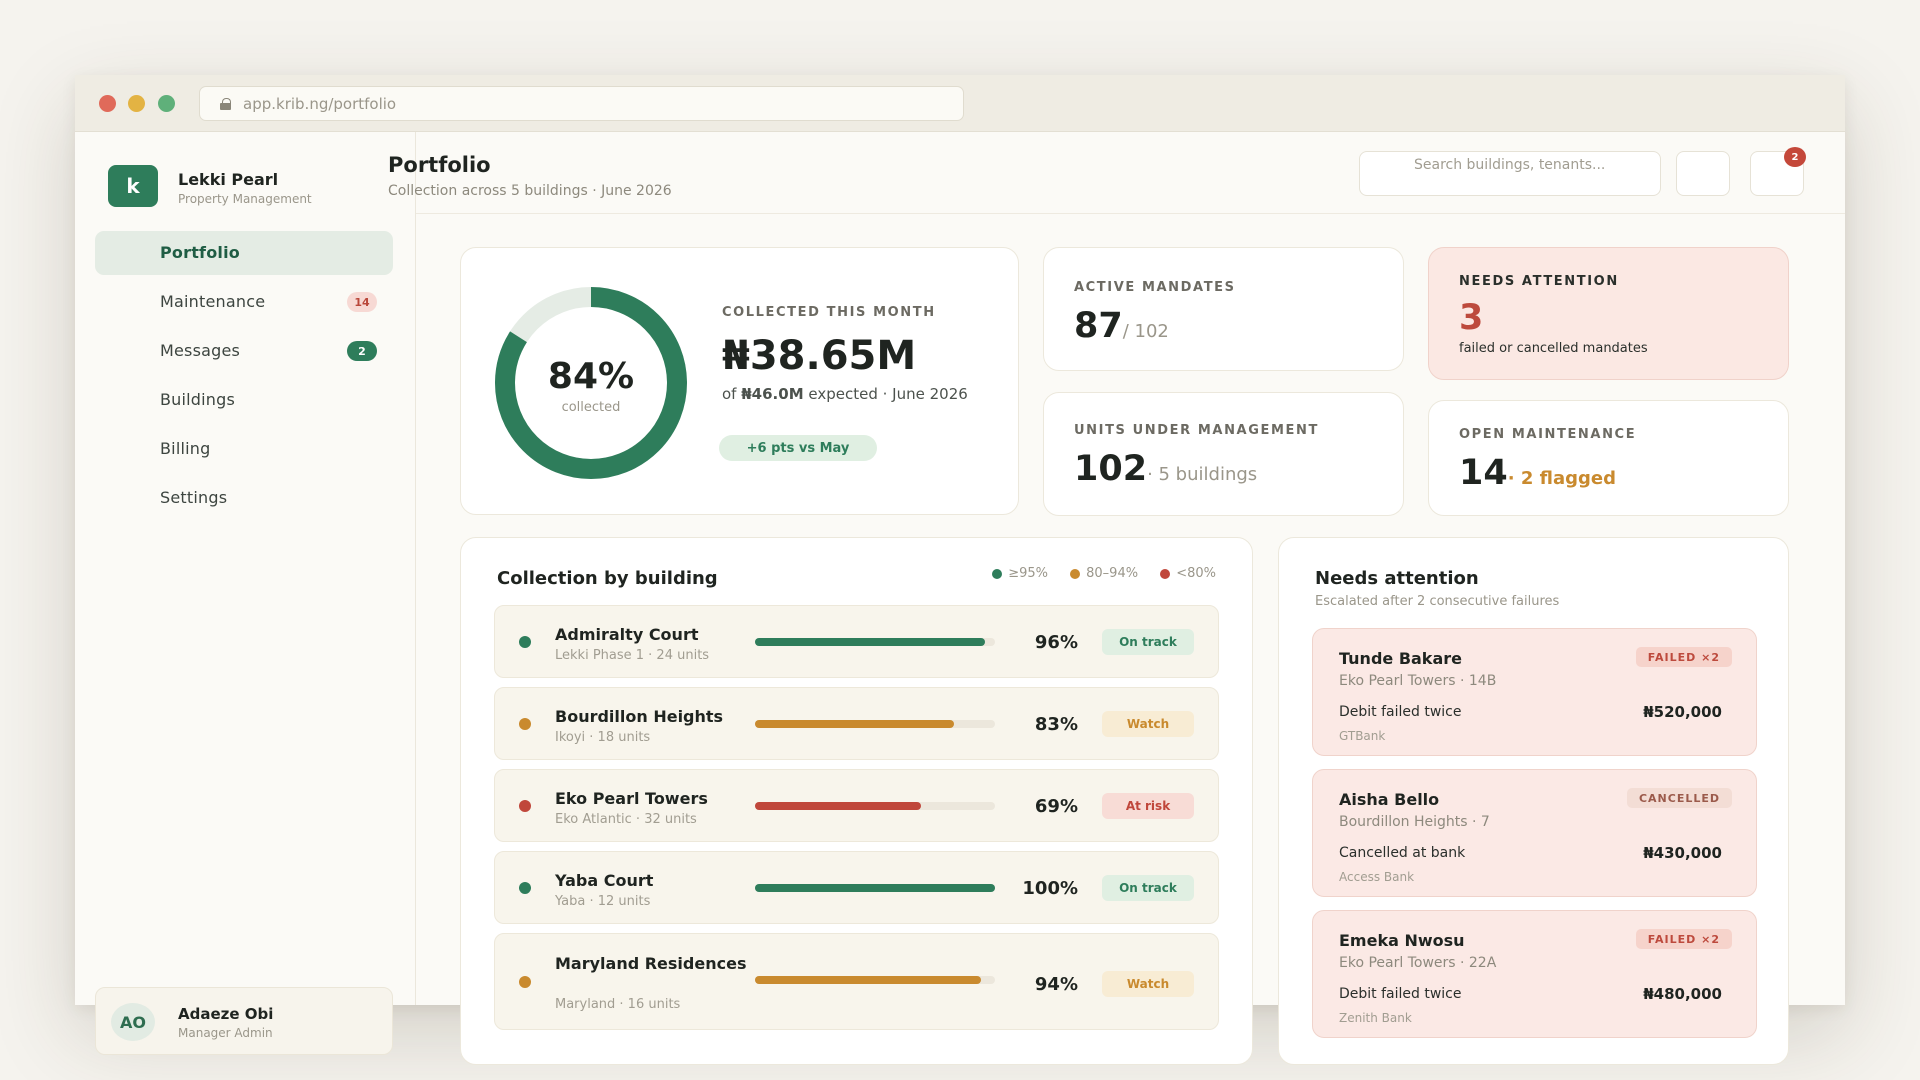 Image resolution: width=1920 pixels, height=1080 pixels. I want to click on kpi-value: 87/ 102, so click(1121, 326).